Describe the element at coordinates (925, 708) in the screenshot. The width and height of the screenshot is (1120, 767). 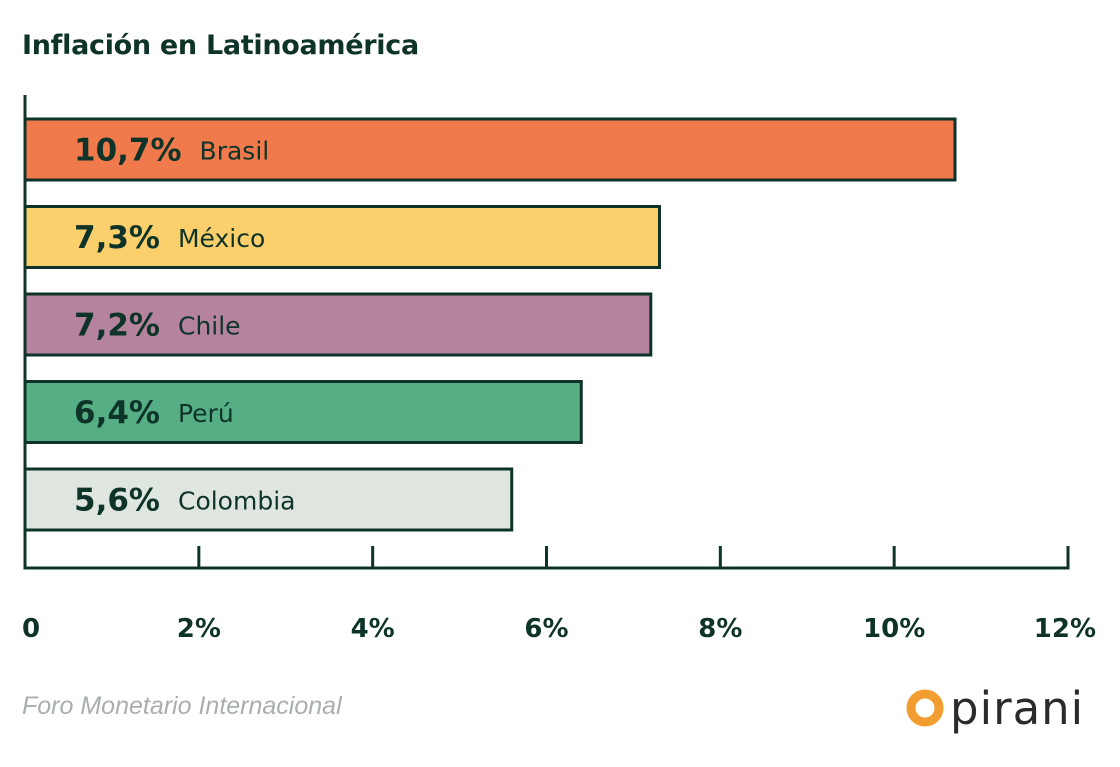
I see `logo-ring-icon` at that location.